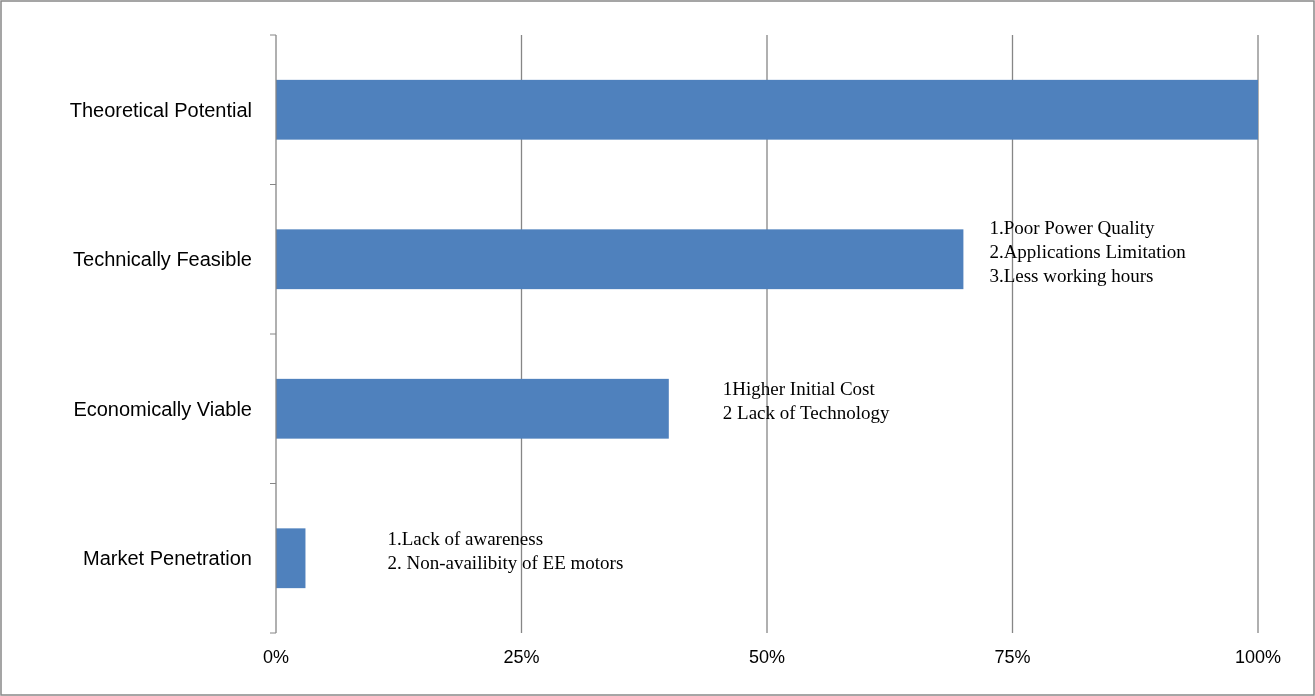  I want to click on y-tick-label: Theoretical Potential, so click(160, 109).